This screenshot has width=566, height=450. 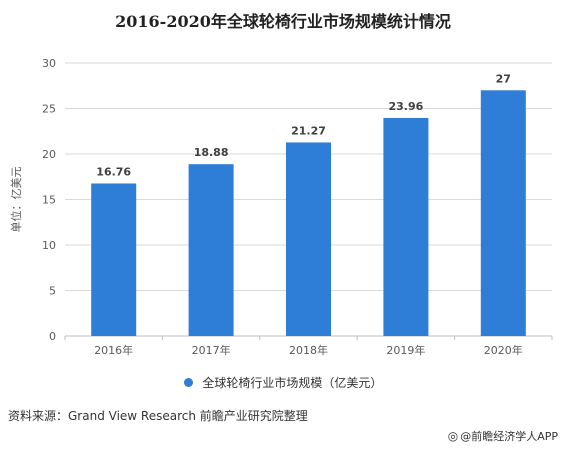 What do you see at coordinates (292, 383) in the screenshot?
I see `legend-label: 全球轮椅行业市场规模（亿美元）` at bounding box center [292, 383].